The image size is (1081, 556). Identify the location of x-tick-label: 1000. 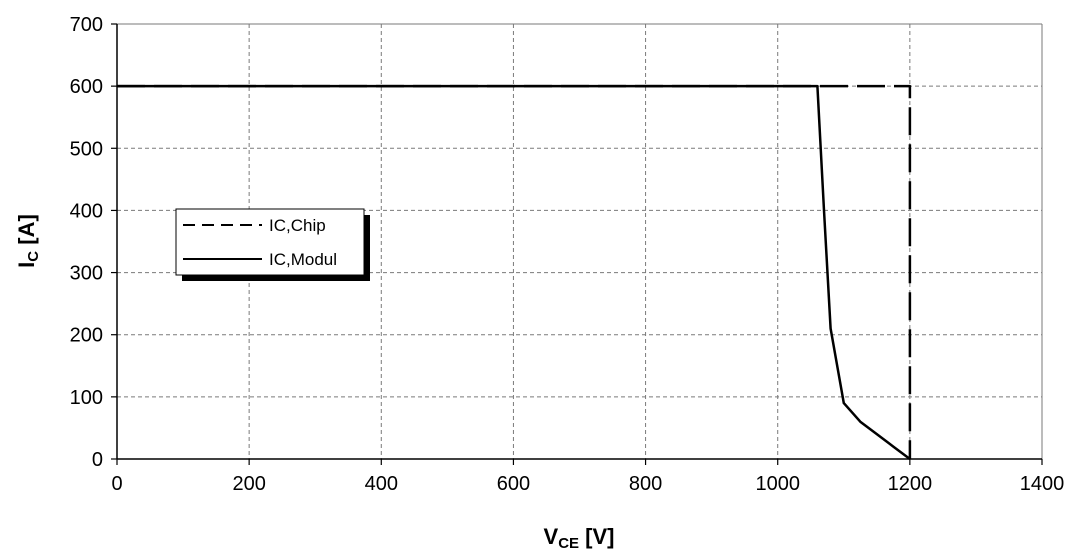
(777, 484).